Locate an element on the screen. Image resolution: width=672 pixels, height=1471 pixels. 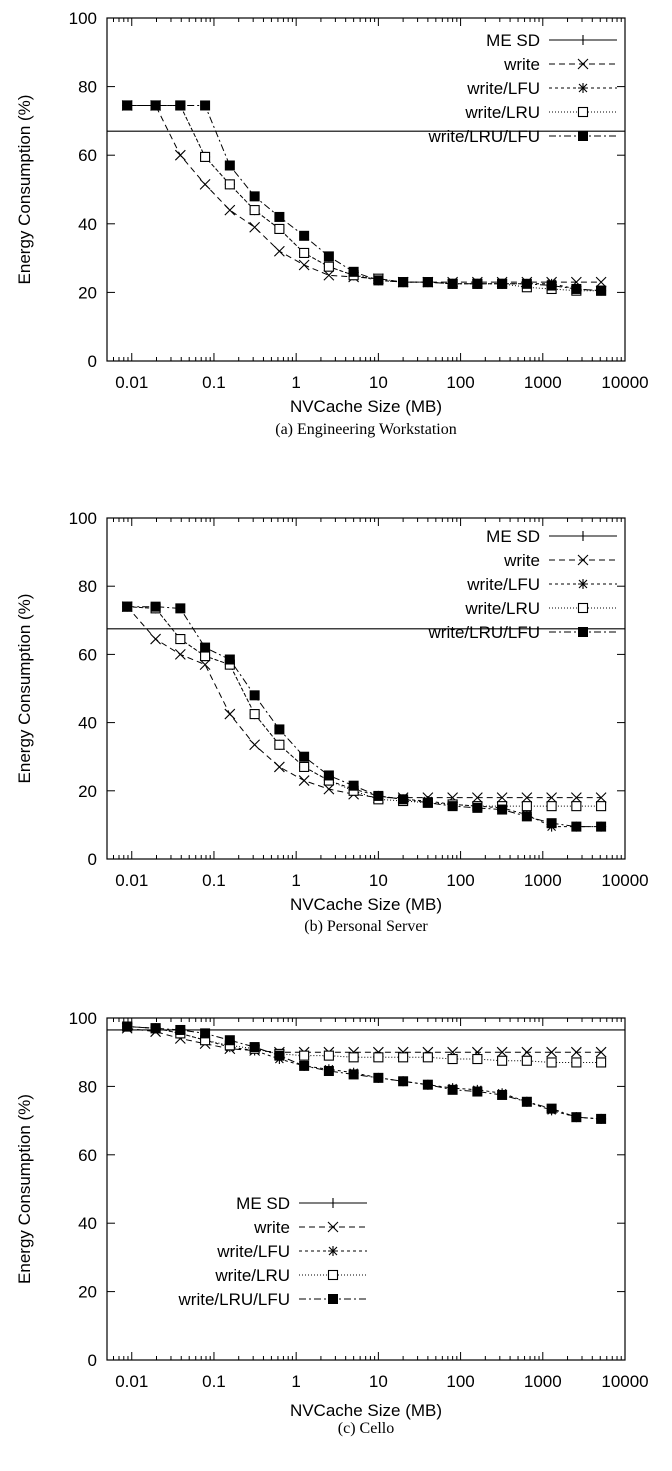
series-write is located at coordinates (364, 1040).